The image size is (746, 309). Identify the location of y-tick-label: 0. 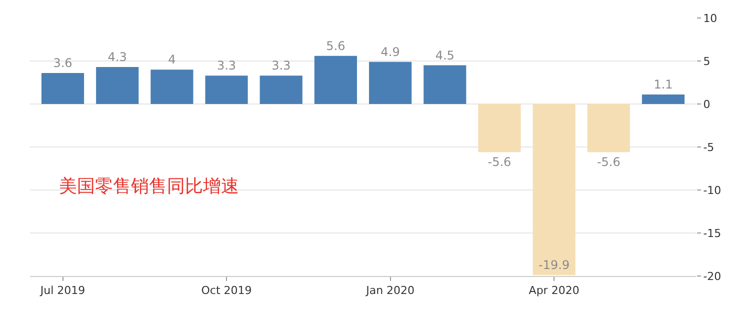
(706, 104).